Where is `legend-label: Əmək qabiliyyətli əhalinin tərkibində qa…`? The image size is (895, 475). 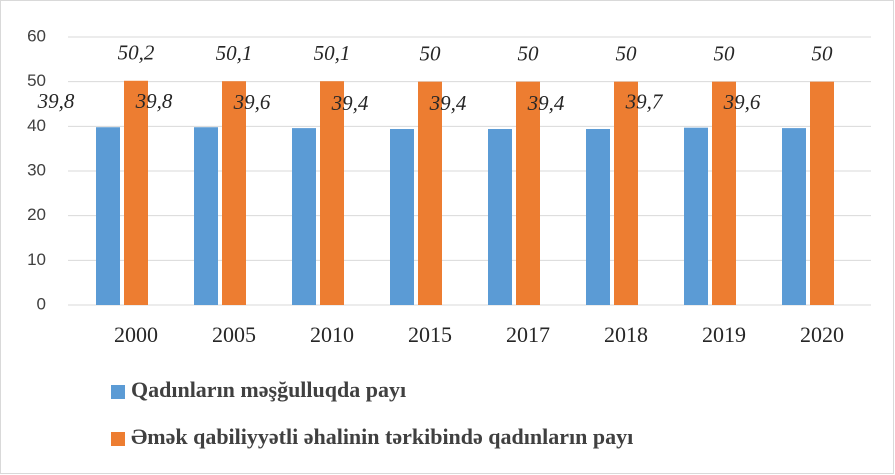 legend-label: Əmək qabiliyyətli əhalinin tərkibində qa… is located at coordinates (382, 436).